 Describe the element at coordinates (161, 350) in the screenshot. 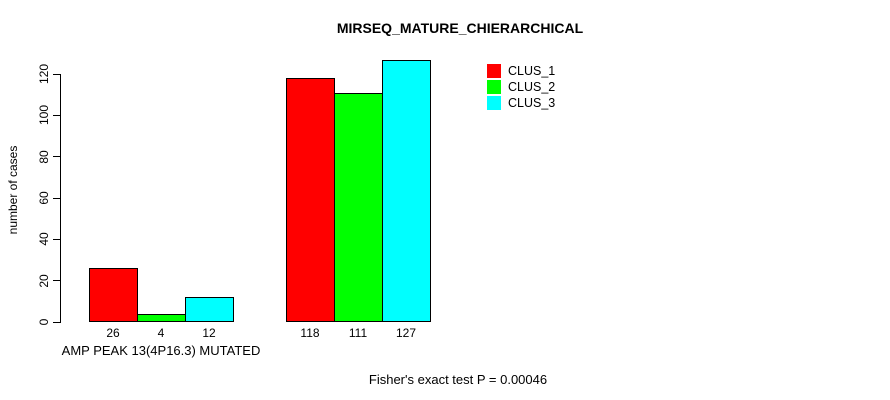

I see `category-label: AMP PEAK 13(4P16.3) MUTATED` at that location.